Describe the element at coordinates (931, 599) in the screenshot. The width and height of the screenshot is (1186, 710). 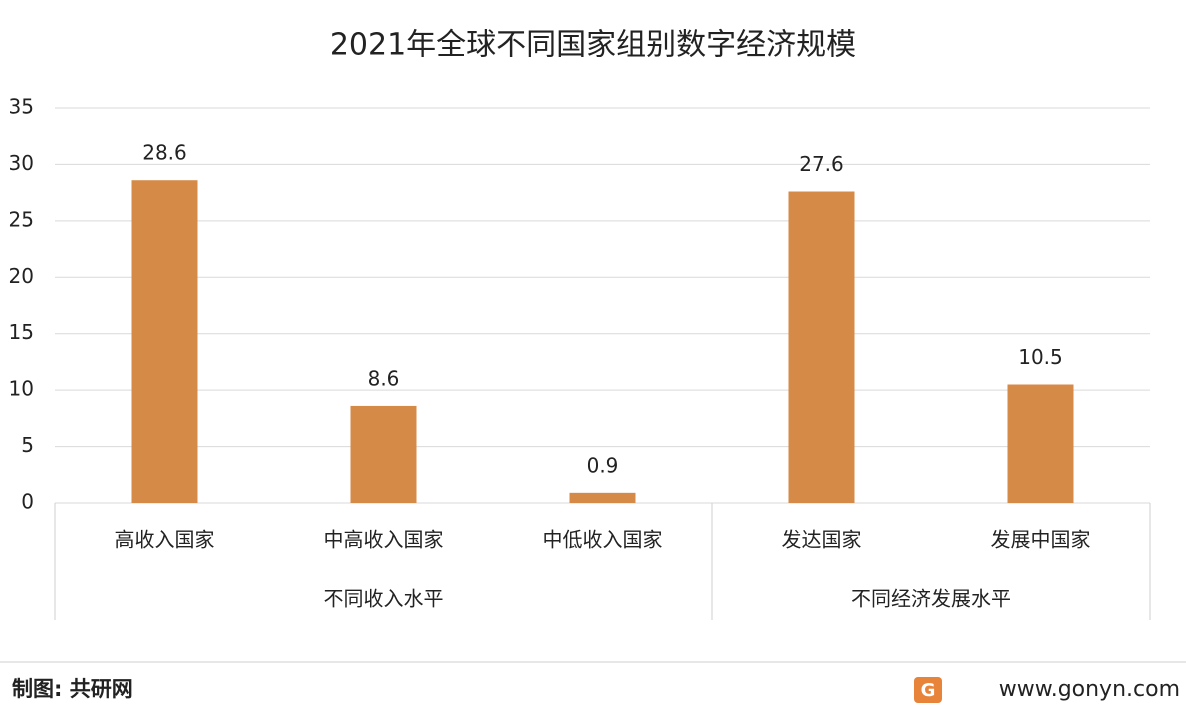
I see `group-label: 不同经济发展水平` at that location.